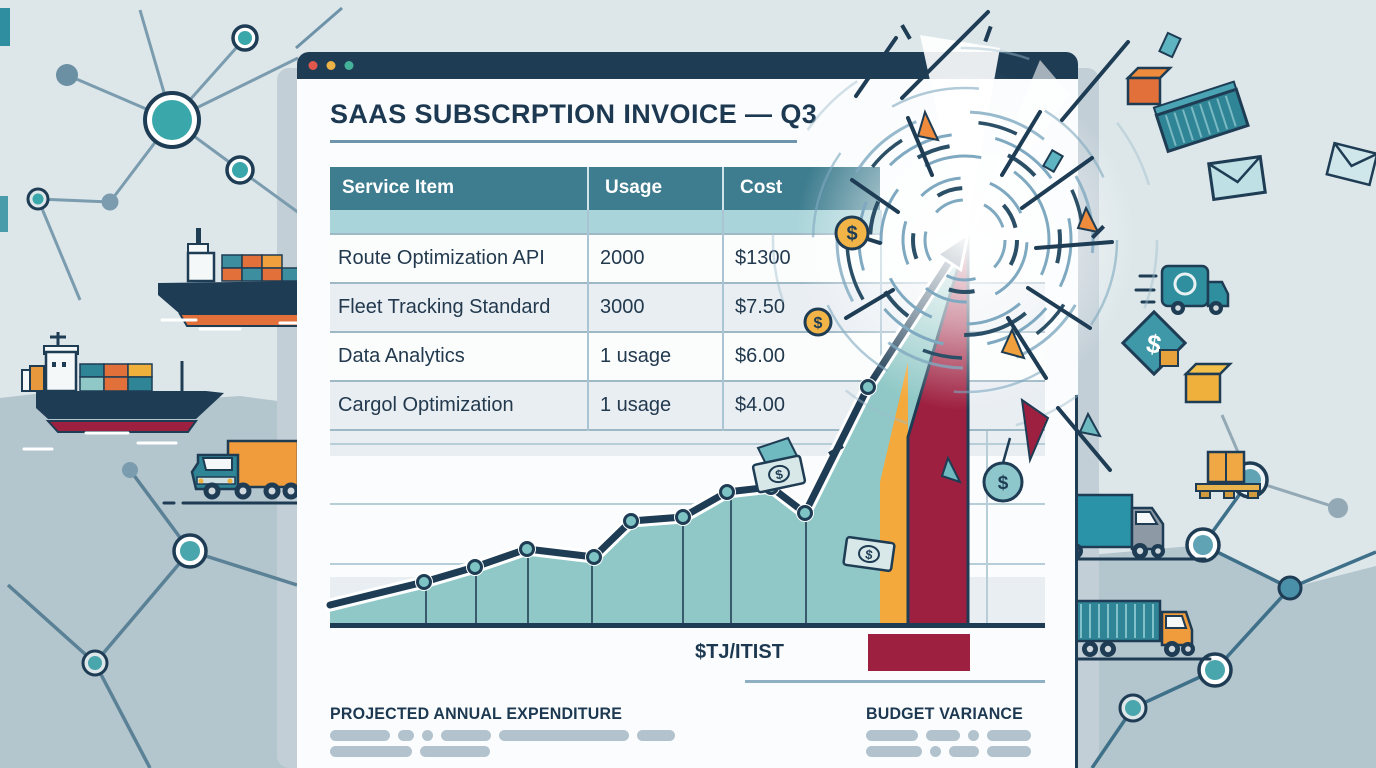 Image resolution: width=1376 pixels, height=768 pixels. What do you see at coordinates (1201, 117) in the screenshot?
I see `shipping-container-icon` at bounding box center [1201, 117].